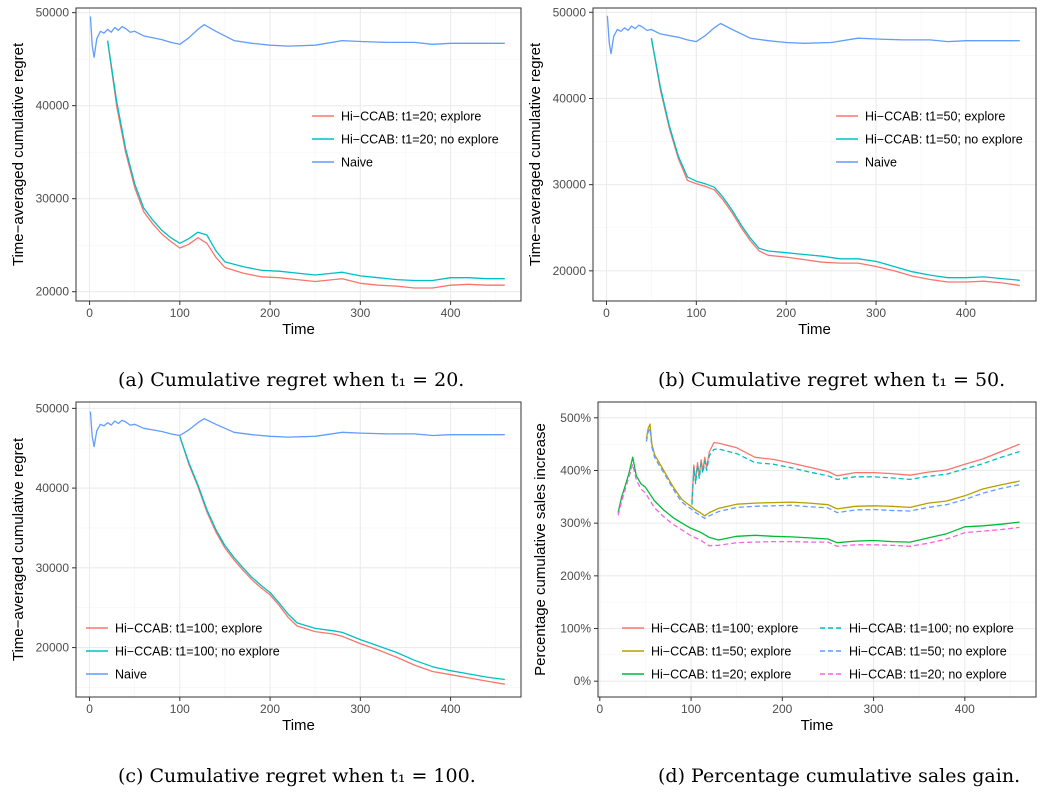  What do you see at coordinates (583, 681) in the screenshot?
I see `y-tick-label: 0%` at bounding box center [583, 681].